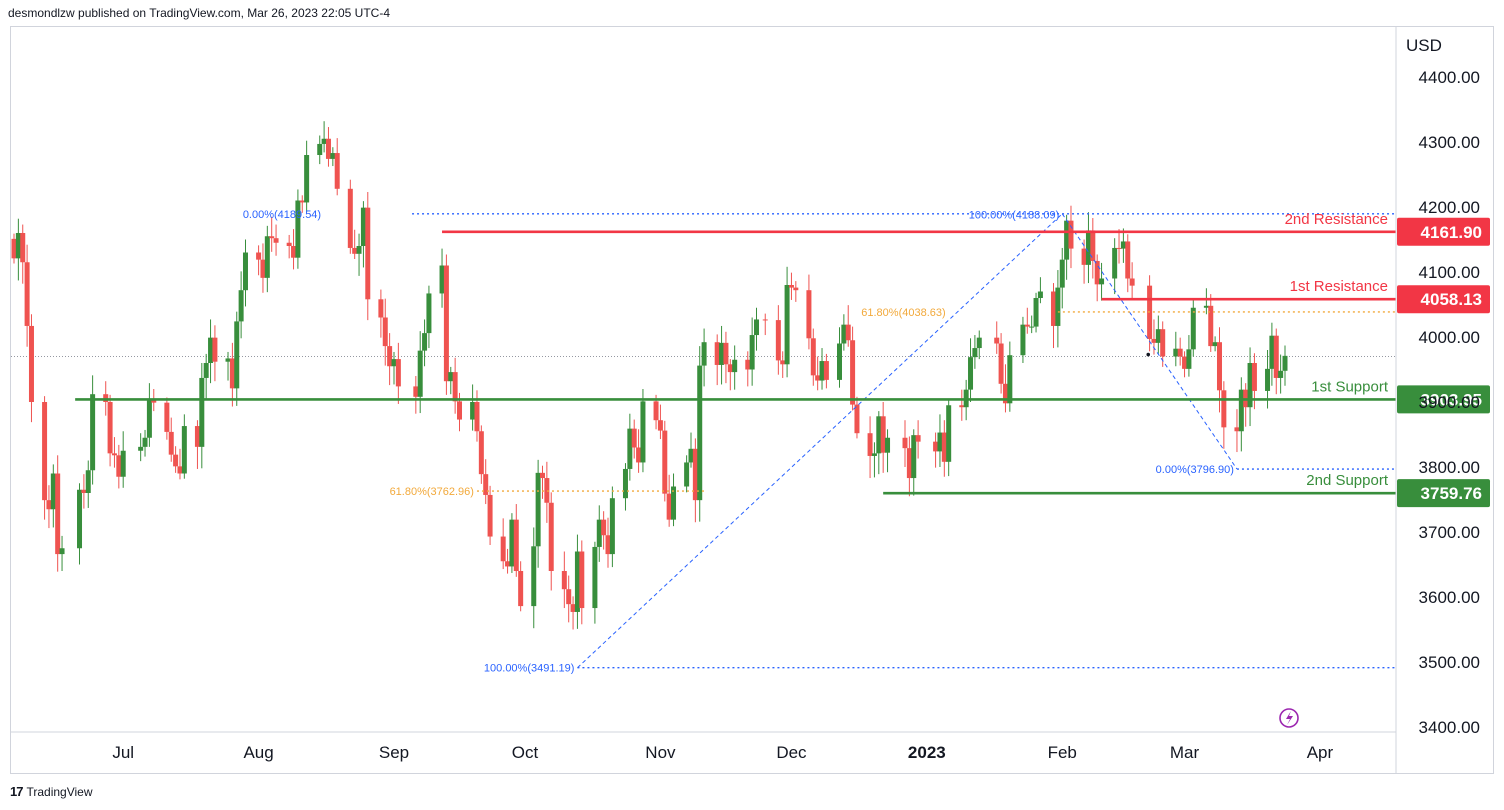 This screenshot has height=810, width=1504. What do you see at coordinates (1451, 232) in the screenshot?
I see `level-price-value: 4161.90` at bounding box center [1451, 232].